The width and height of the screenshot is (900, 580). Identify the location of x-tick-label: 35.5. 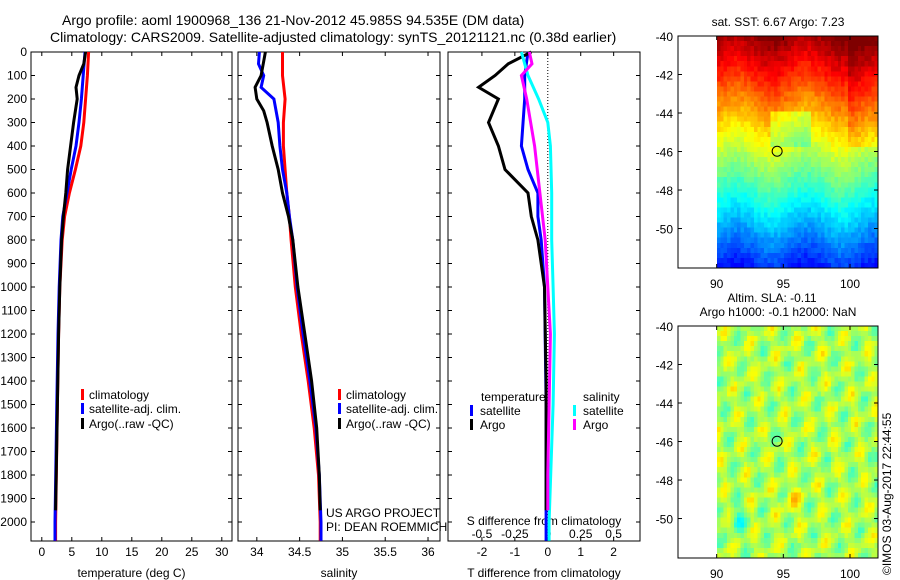
(386, 552).